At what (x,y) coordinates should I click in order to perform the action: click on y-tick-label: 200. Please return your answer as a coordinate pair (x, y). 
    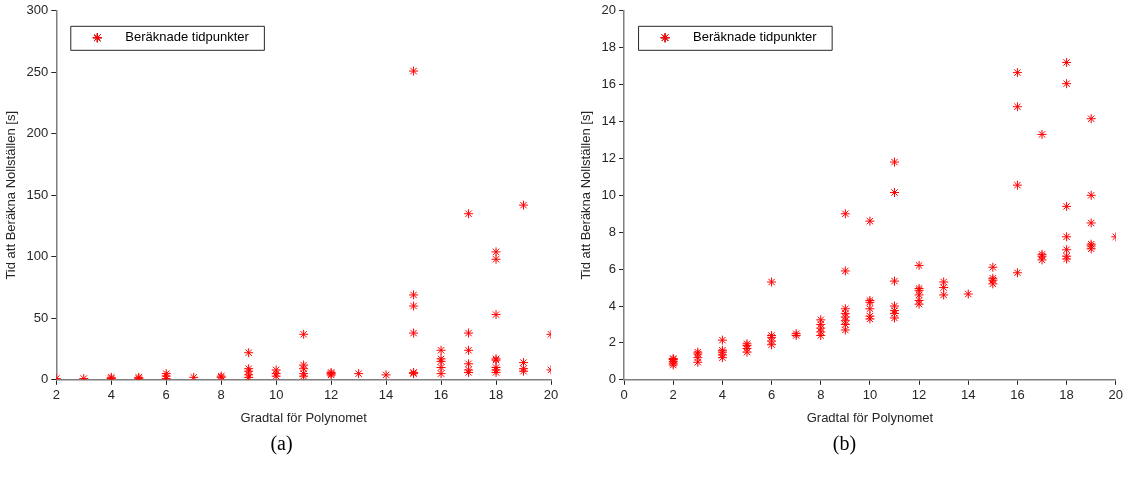
    Looking at the image, I should click on (37, 133).